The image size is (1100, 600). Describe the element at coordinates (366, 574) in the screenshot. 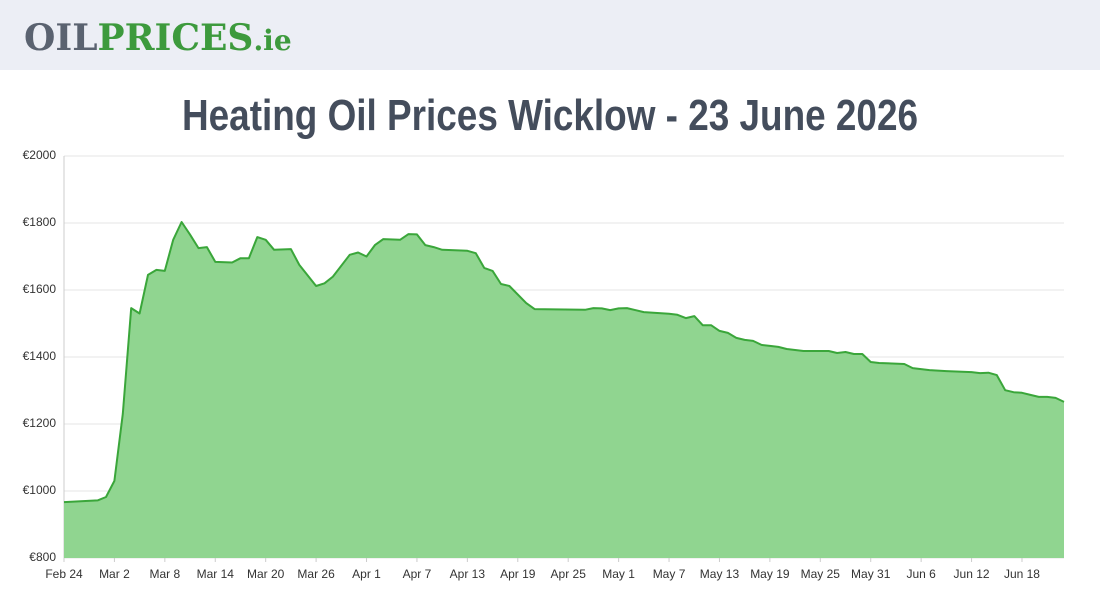

I see `x-tick-label: Apr 1` at that location.